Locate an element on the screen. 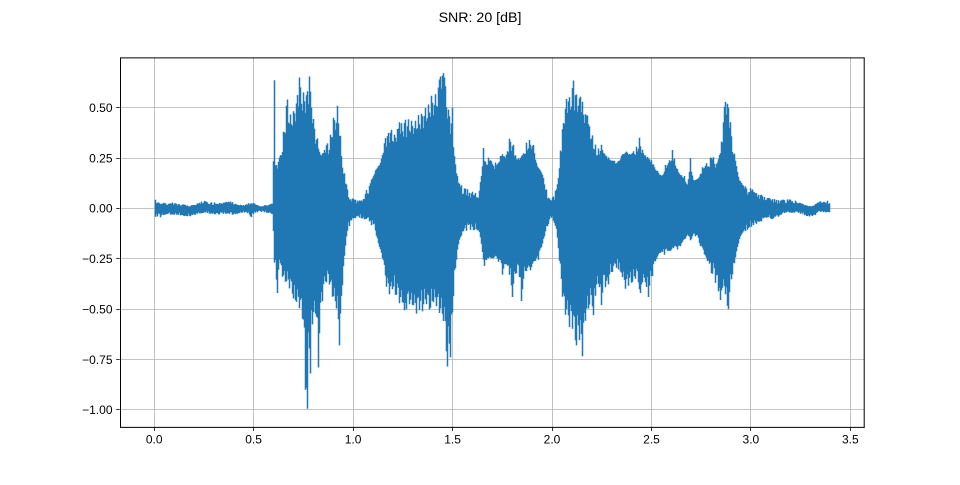 This screenshot has width=960, height=485. svg-text: 0.25 is located at coordinates (101, 158).